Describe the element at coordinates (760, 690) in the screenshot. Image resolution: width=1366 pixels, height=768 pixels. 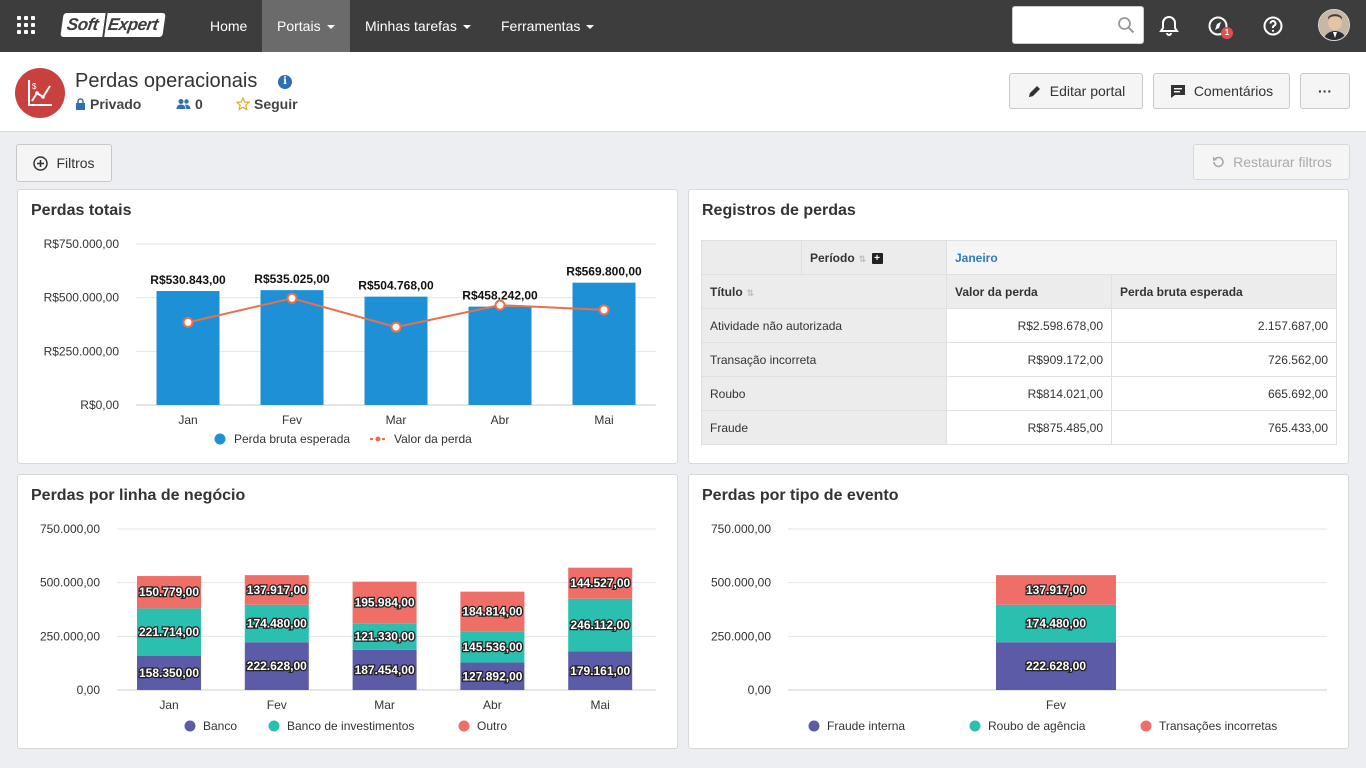
I see `y-tick-label: 0,00` at that location.